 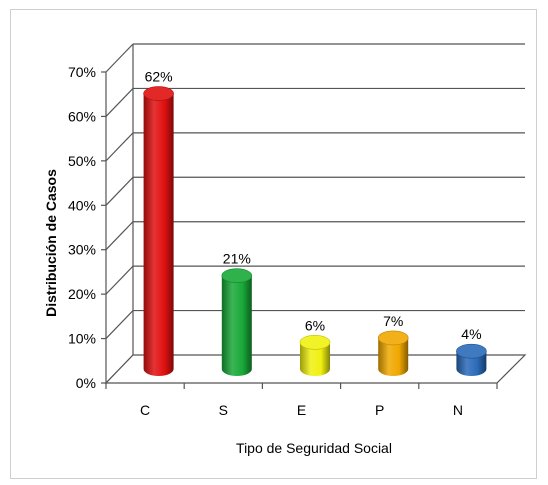 I want to click on bar-C, so click(x=158, y=231).